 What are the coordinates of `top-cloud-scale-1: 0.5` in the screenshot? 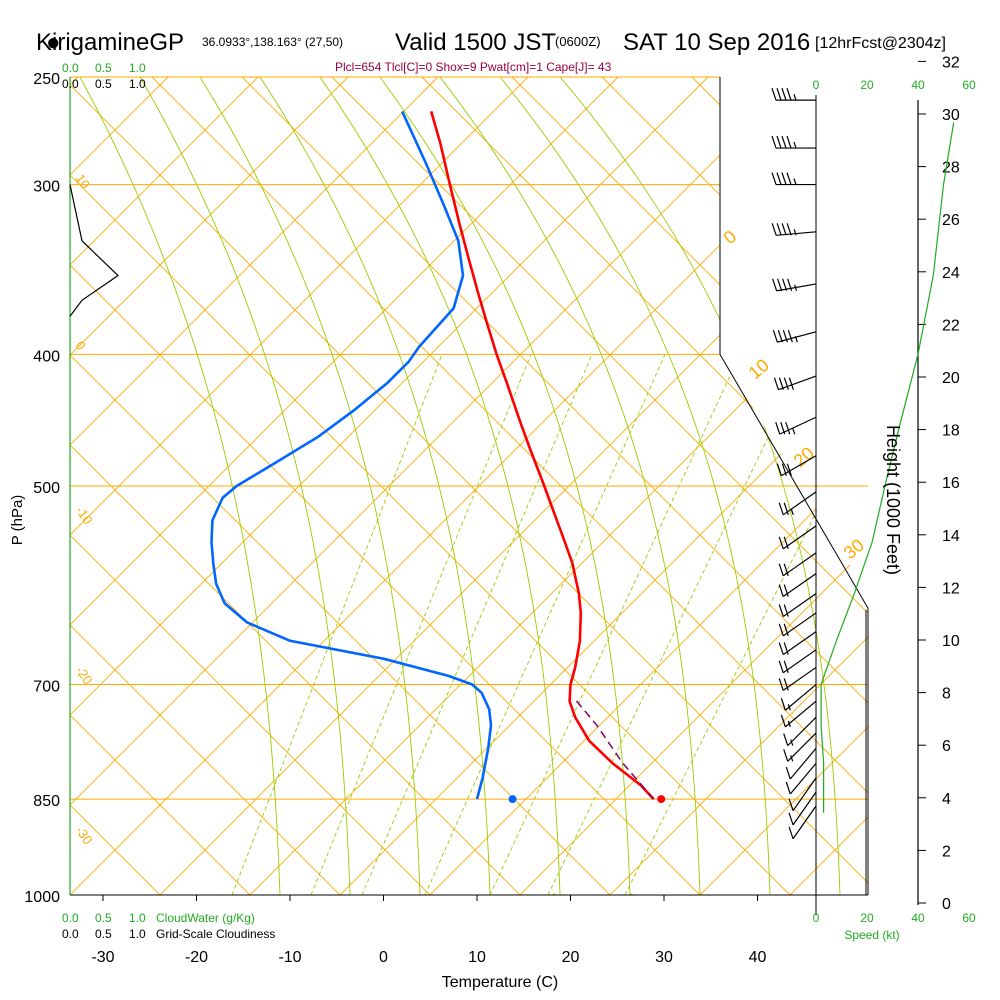 It's located at (103, 68).